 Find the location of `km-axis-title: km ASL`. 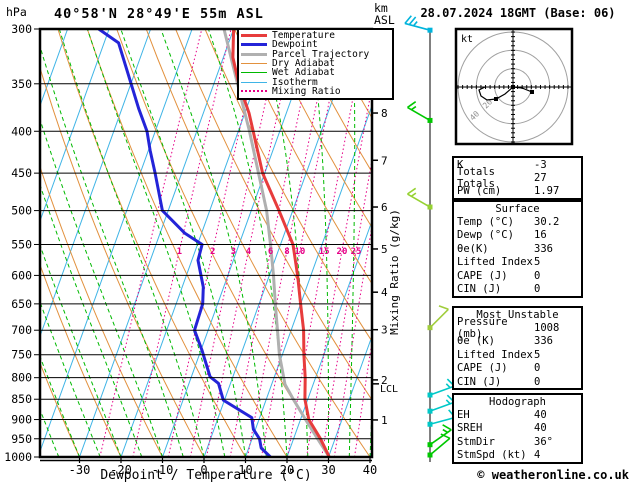

km-axis-title: km ASL is located at coordinates (384, 14).